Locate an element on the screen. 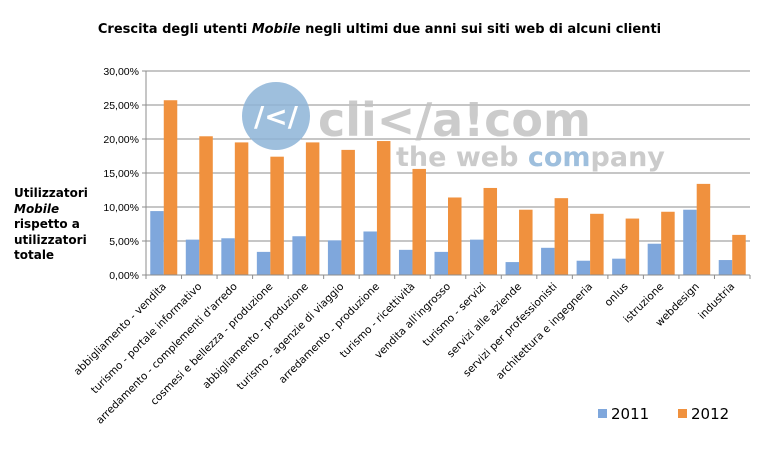  legend-swatch-2012 is located at coordinates (682, 413).